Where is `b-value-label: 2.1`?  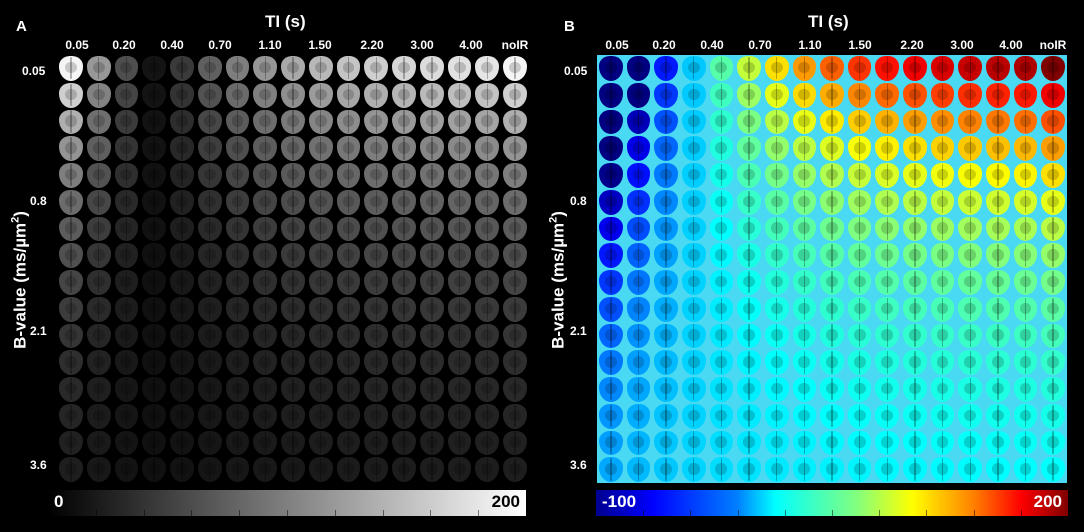
b-value-label: 2.1 is located at coordinates (578, 331).